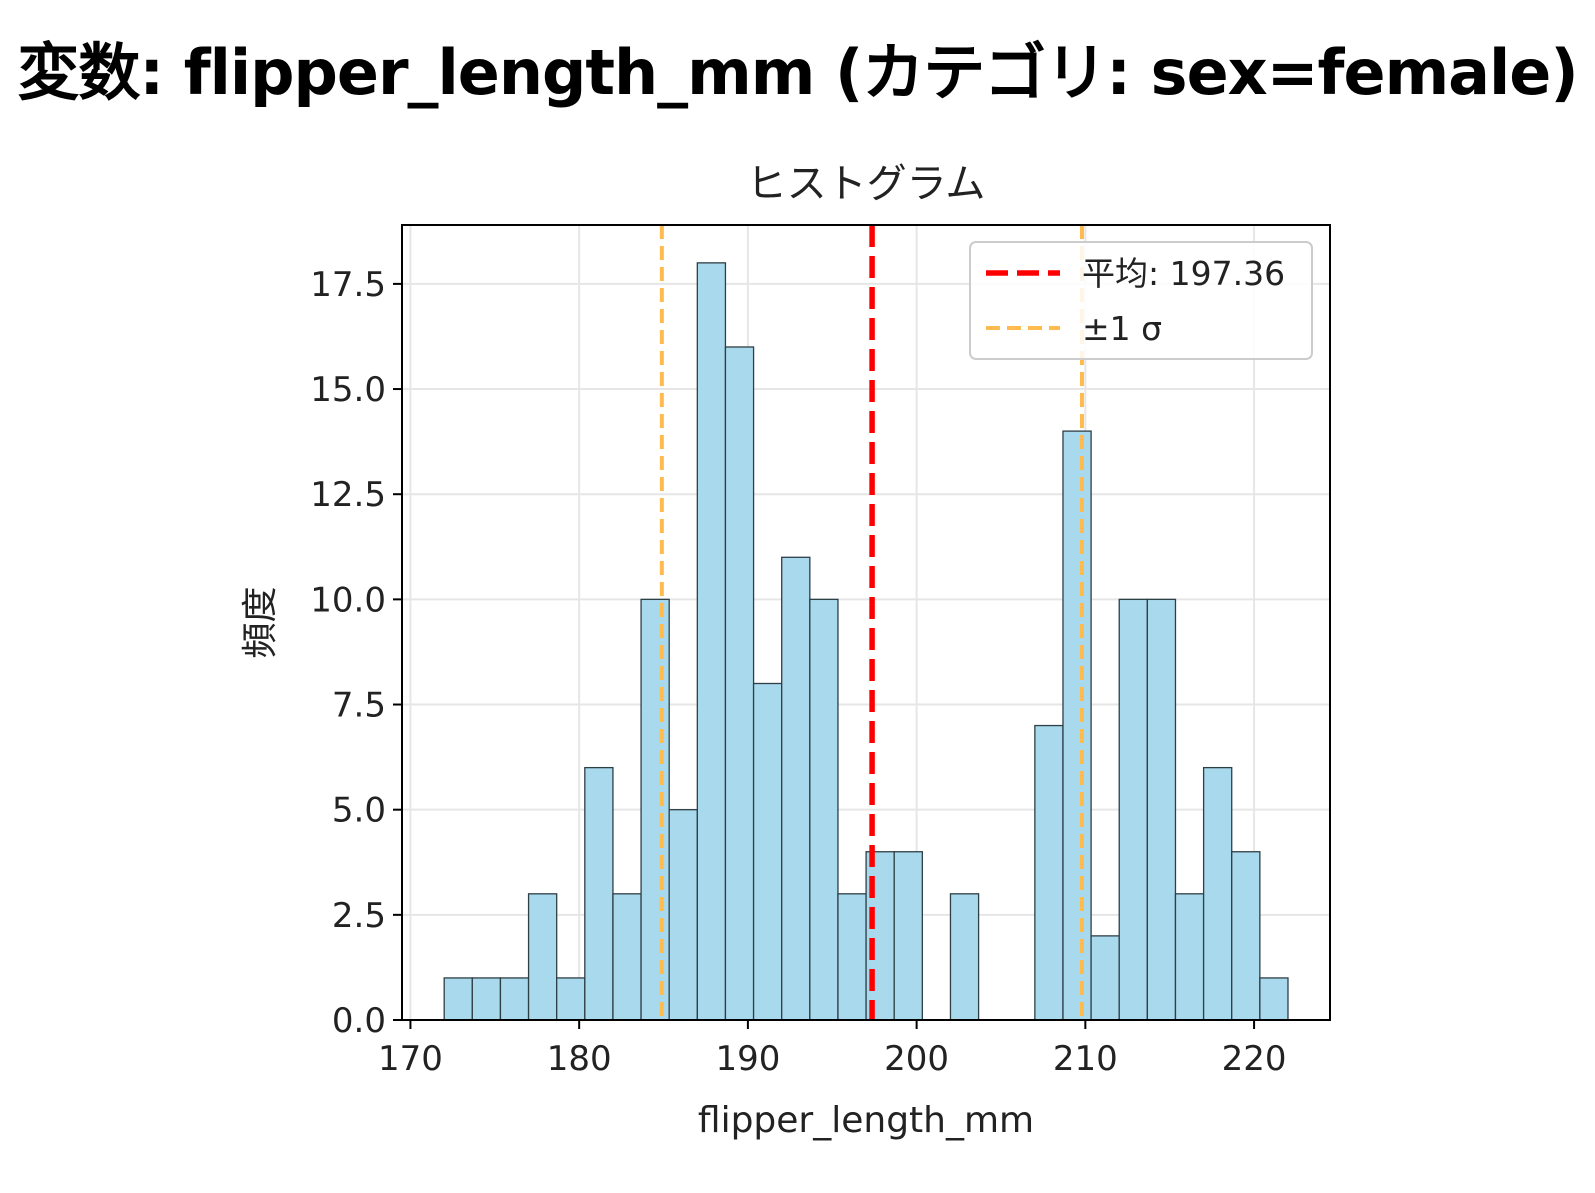  What do you see at coordinates (1085, 1059) in the screenshot?
I see `x-tick-label: 210` at bounding box center [1085, 1059].